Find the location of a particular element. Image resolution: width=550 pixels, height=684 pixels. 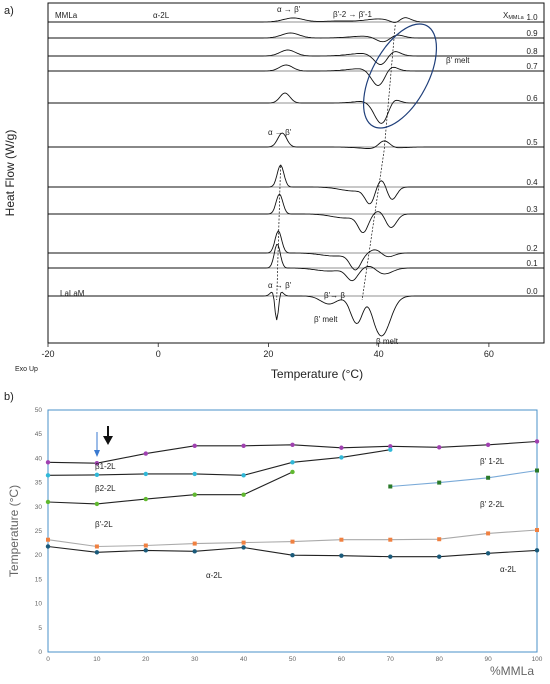

label-beta-prime-beta: β'→ β is located at coordinates (334, 295).